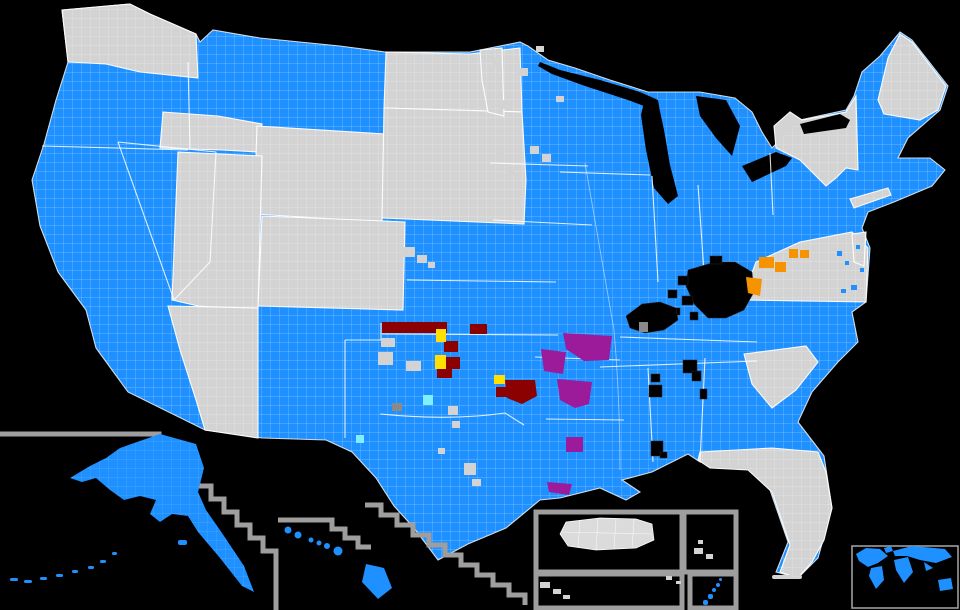 The height and width of the screenshot is (610, 960). What do you see at coordinates (636, 559) in the screenshot?
I see `territory-insets` at bounding box center [636, 559].